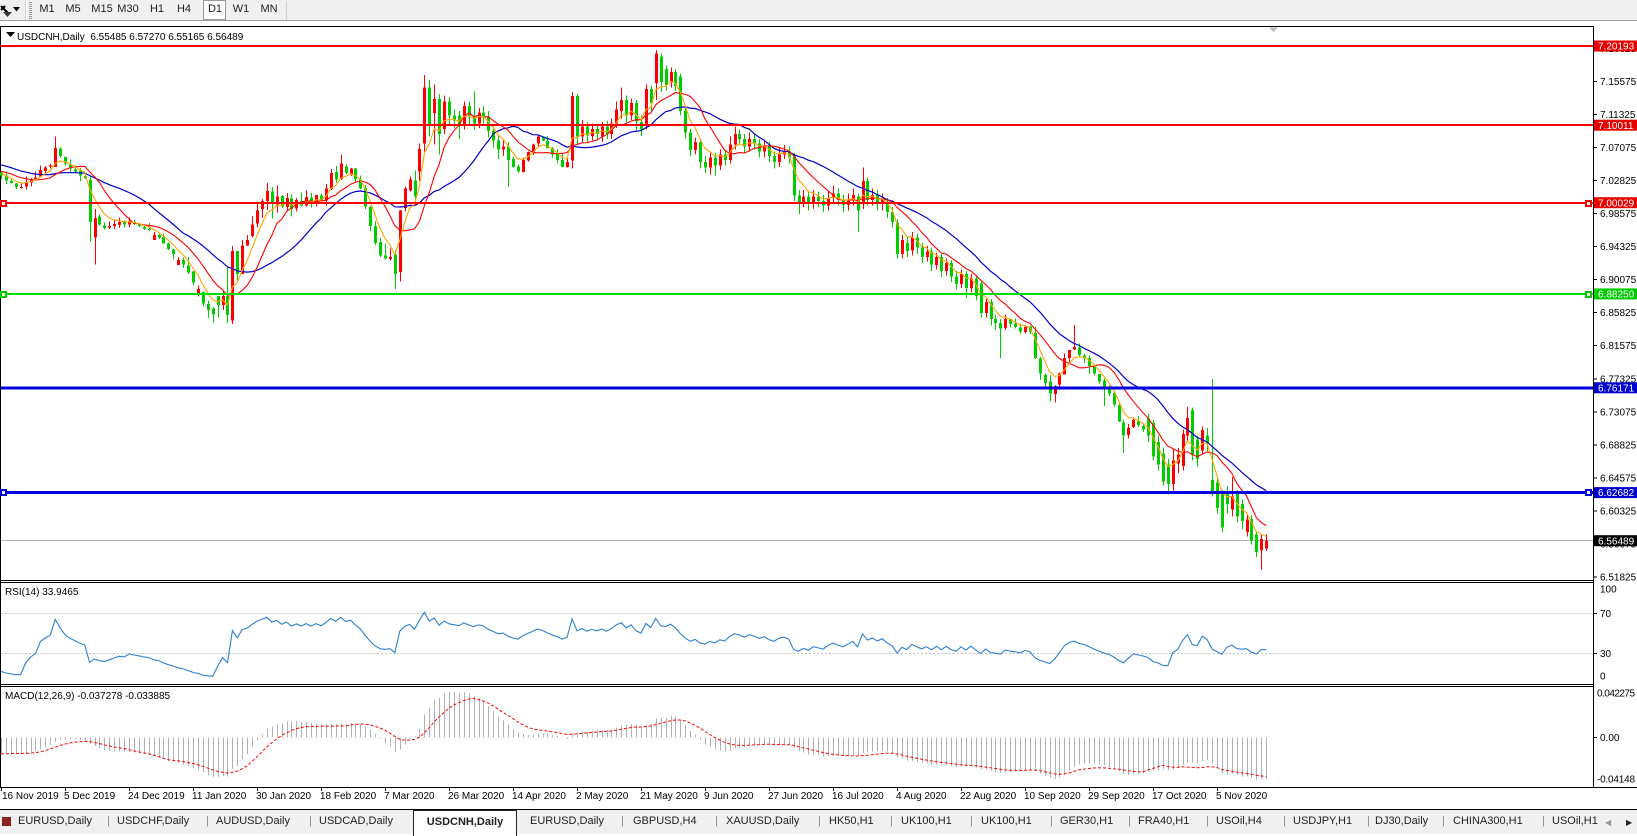 The height and width of the screenshot is (836, 1637). I want to click on svg-text: 6.90075, so click(1618, 280).